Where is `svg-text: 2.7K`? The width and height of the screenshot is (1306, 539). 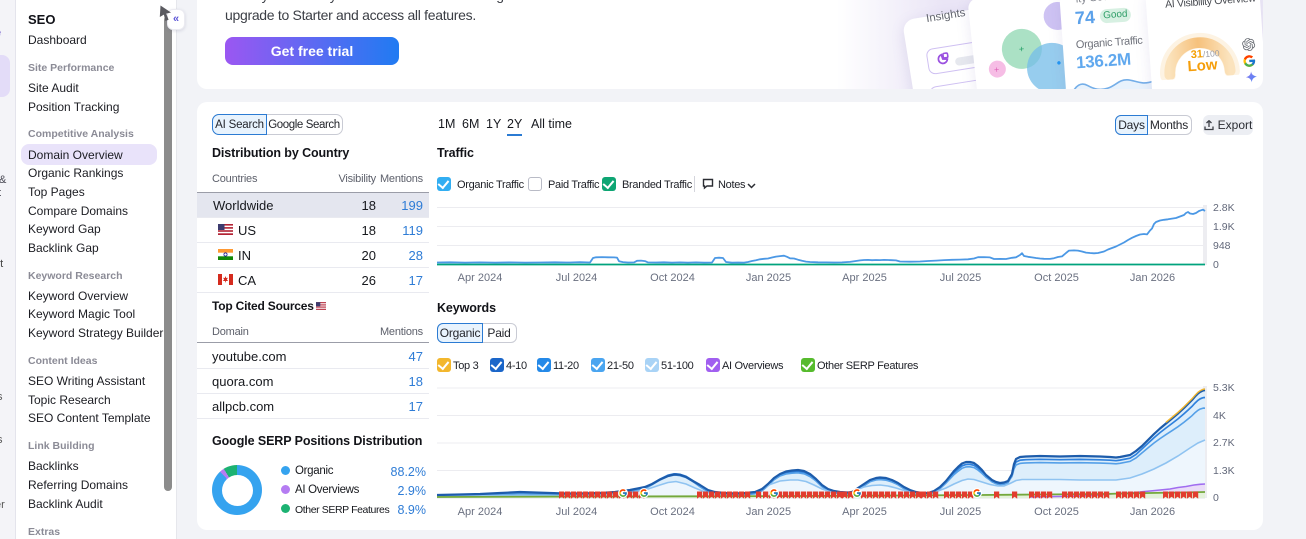
svg-text: 2.7K is located at coordinates (1224, 443).